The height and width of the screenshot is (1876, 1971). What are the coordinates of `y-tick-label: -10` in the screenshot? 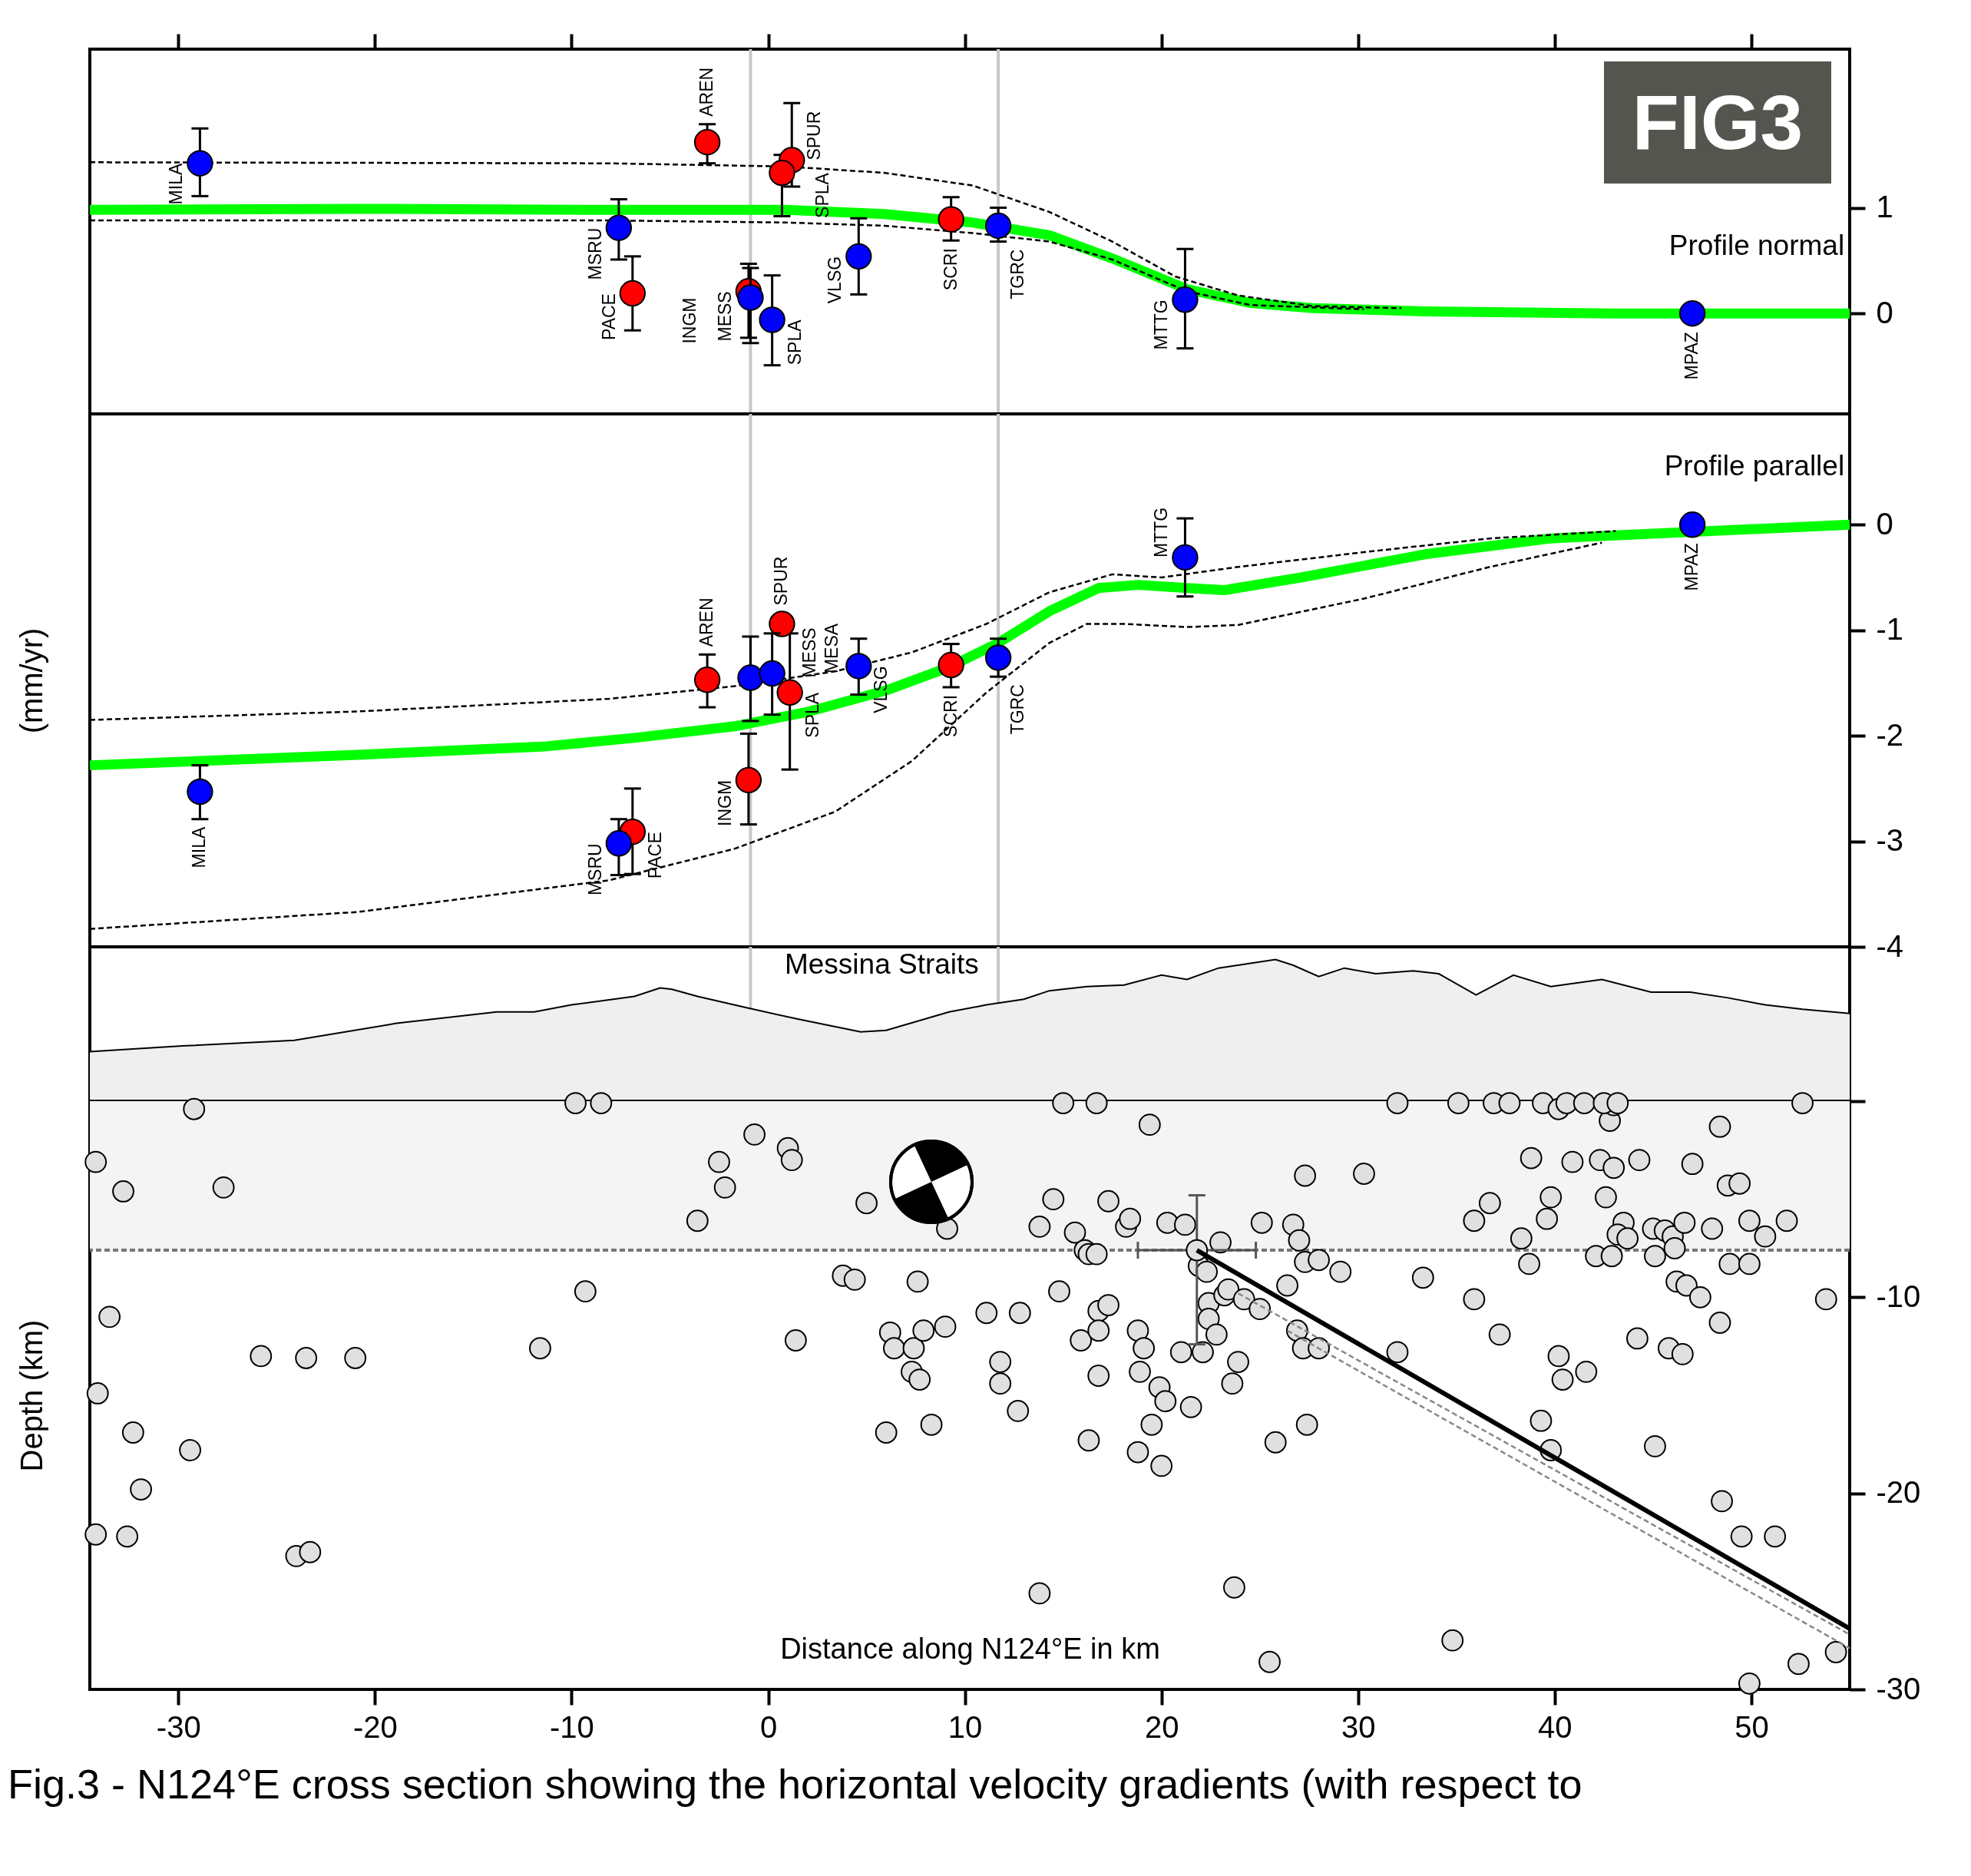 It's located at (1898, 1296).